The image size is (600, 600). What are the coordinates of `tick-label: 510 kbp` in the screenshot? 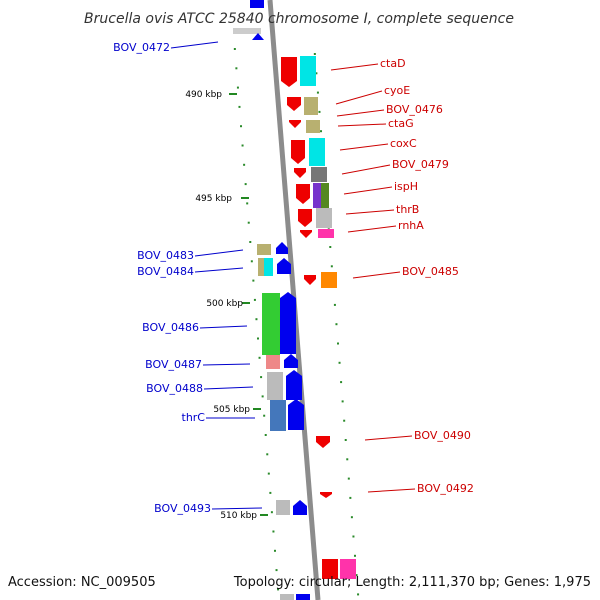 It's located at (238, 516).